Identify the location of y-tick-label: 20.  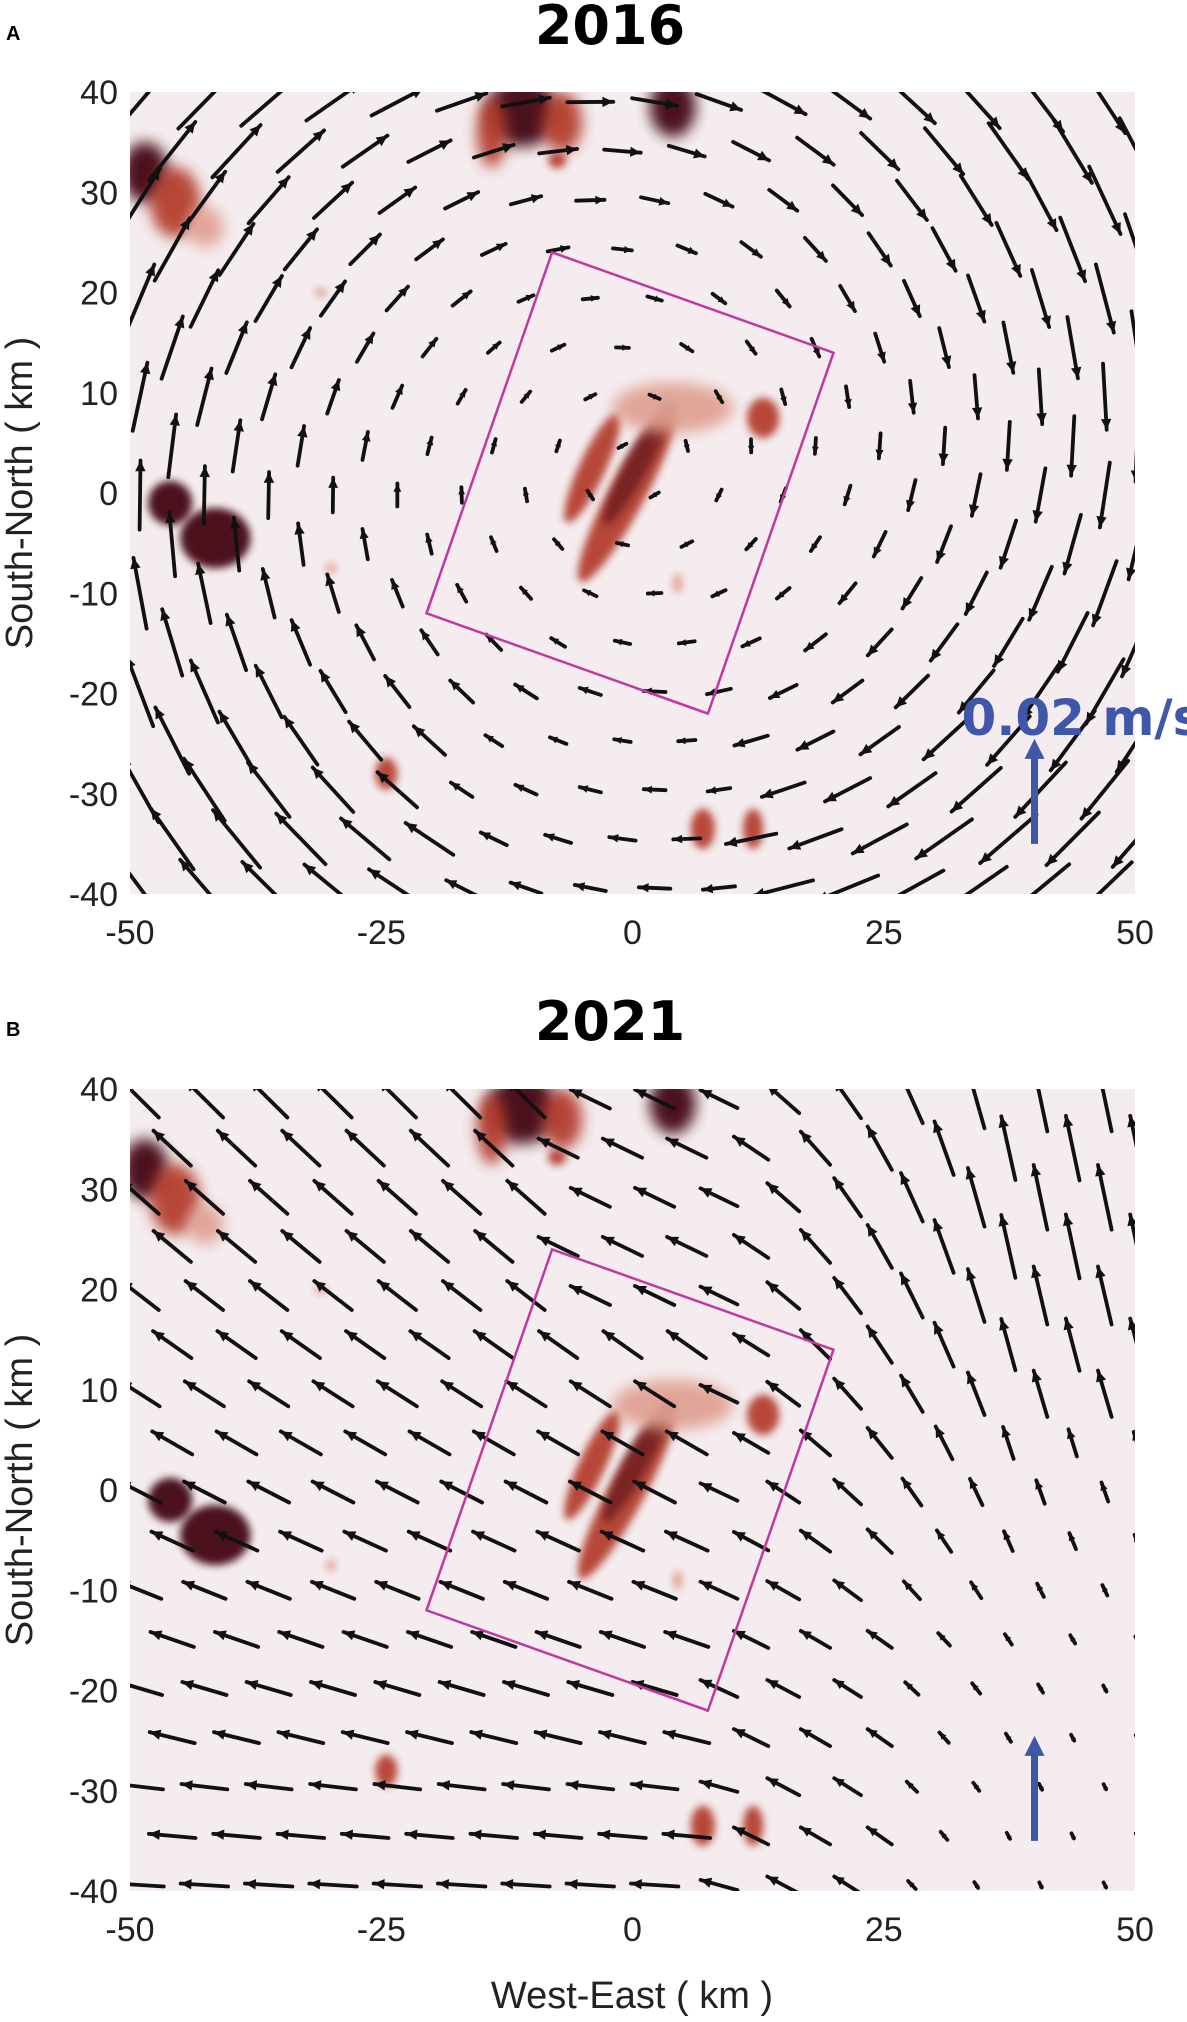
(99, 1291).